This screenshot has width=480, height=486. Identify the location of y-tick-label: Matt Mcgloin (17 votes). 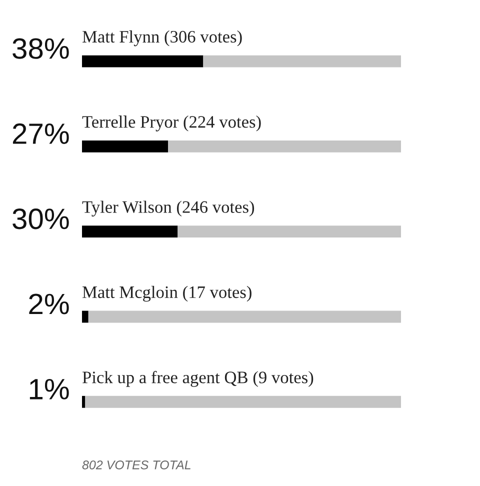
(167, 294).